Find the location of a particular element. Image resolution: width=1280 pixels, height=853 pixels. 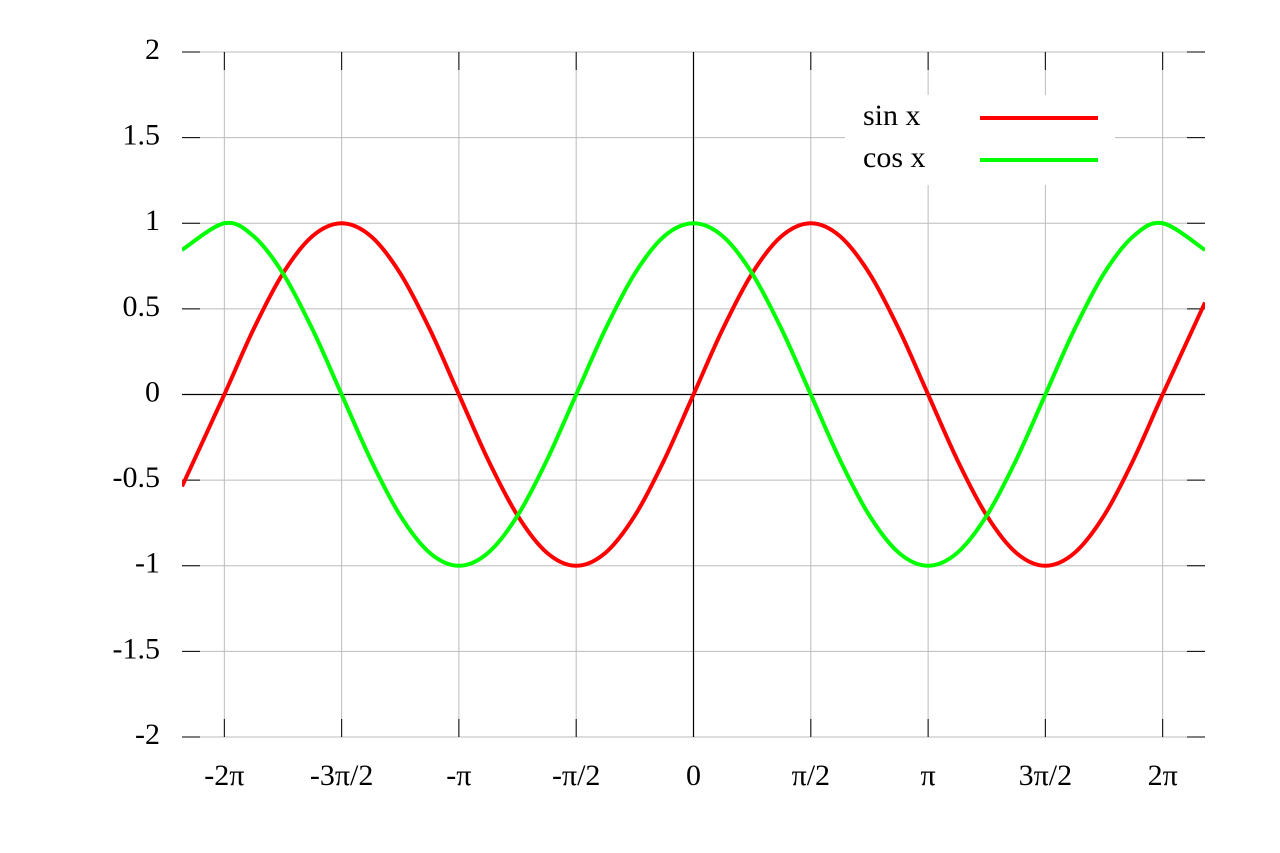

y-tick-label: 1.5 is located at coordinates (142, 135).